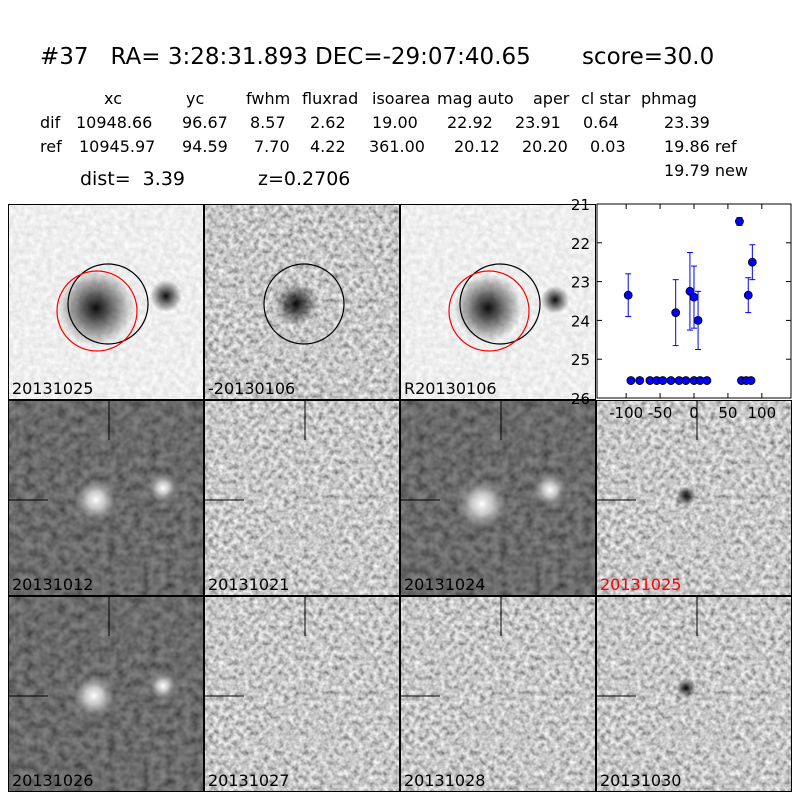 The height and width of the screenshot is (804, 800). I want to click on x-tick-label: 100, so click(762, 413).